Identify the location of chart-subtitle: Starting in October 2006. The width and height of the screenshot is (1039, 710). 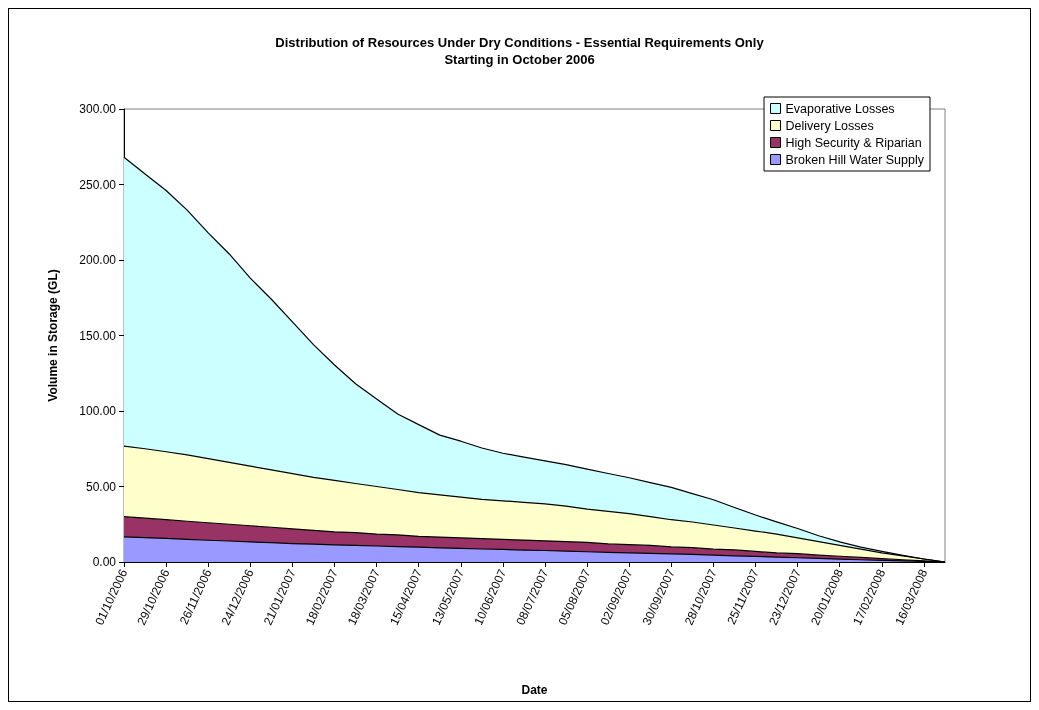
(519, 59).